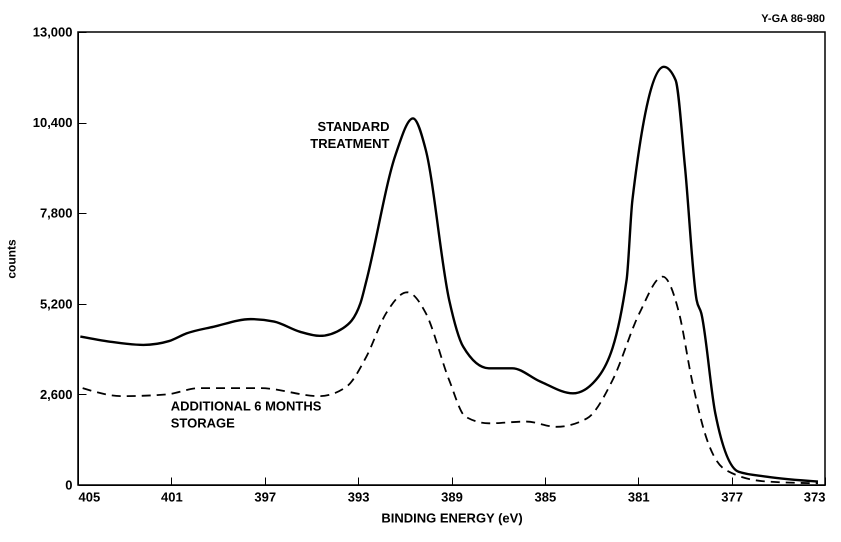 The height and width of the screenshot is (542, 841). Describe the element at coordinates (68, 485) in the screenshot. I see `y-tick-label: 0` at that location.